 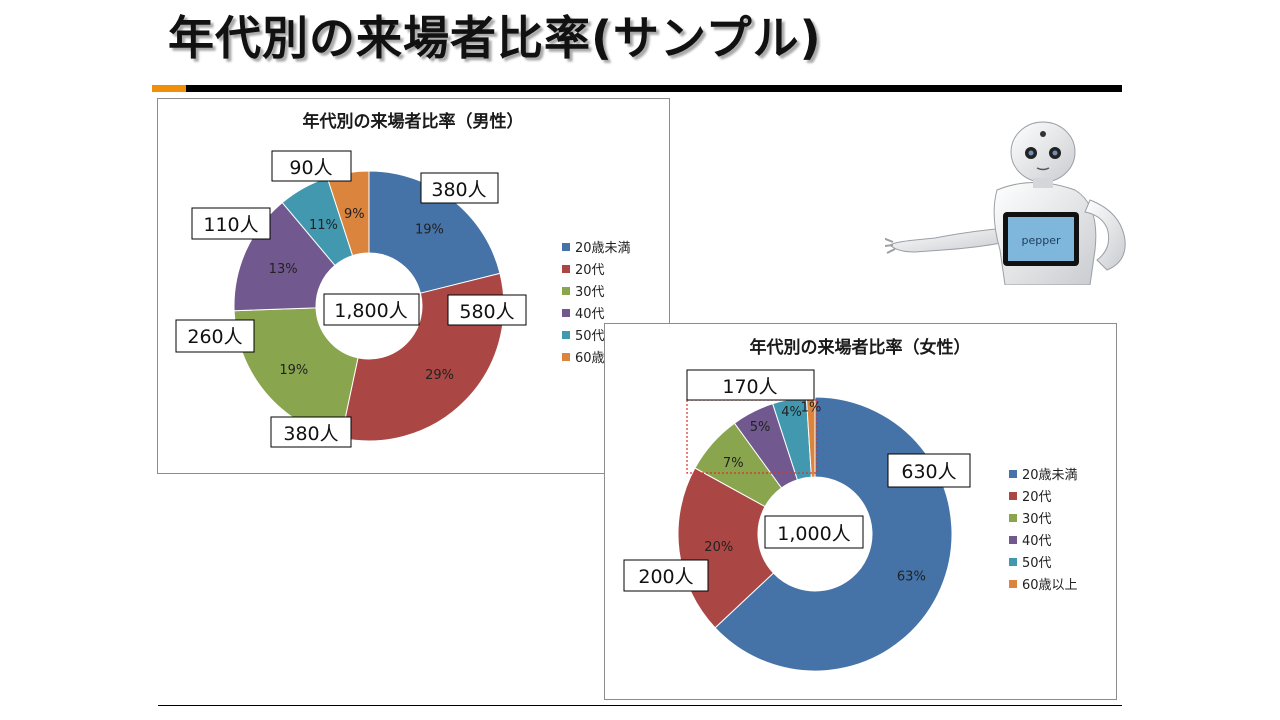 What do you see at coordinates (911, 577) in the screenshot?
I see `percent-label: 63%` at bounding box center [911, 577].